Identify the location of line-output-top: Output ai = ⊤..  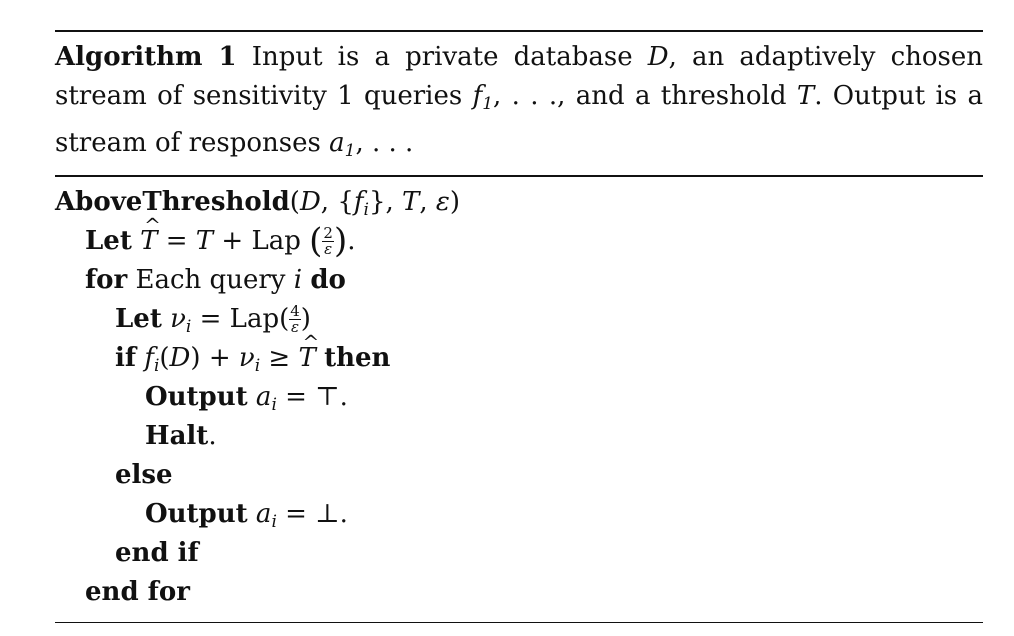
(519, 397).